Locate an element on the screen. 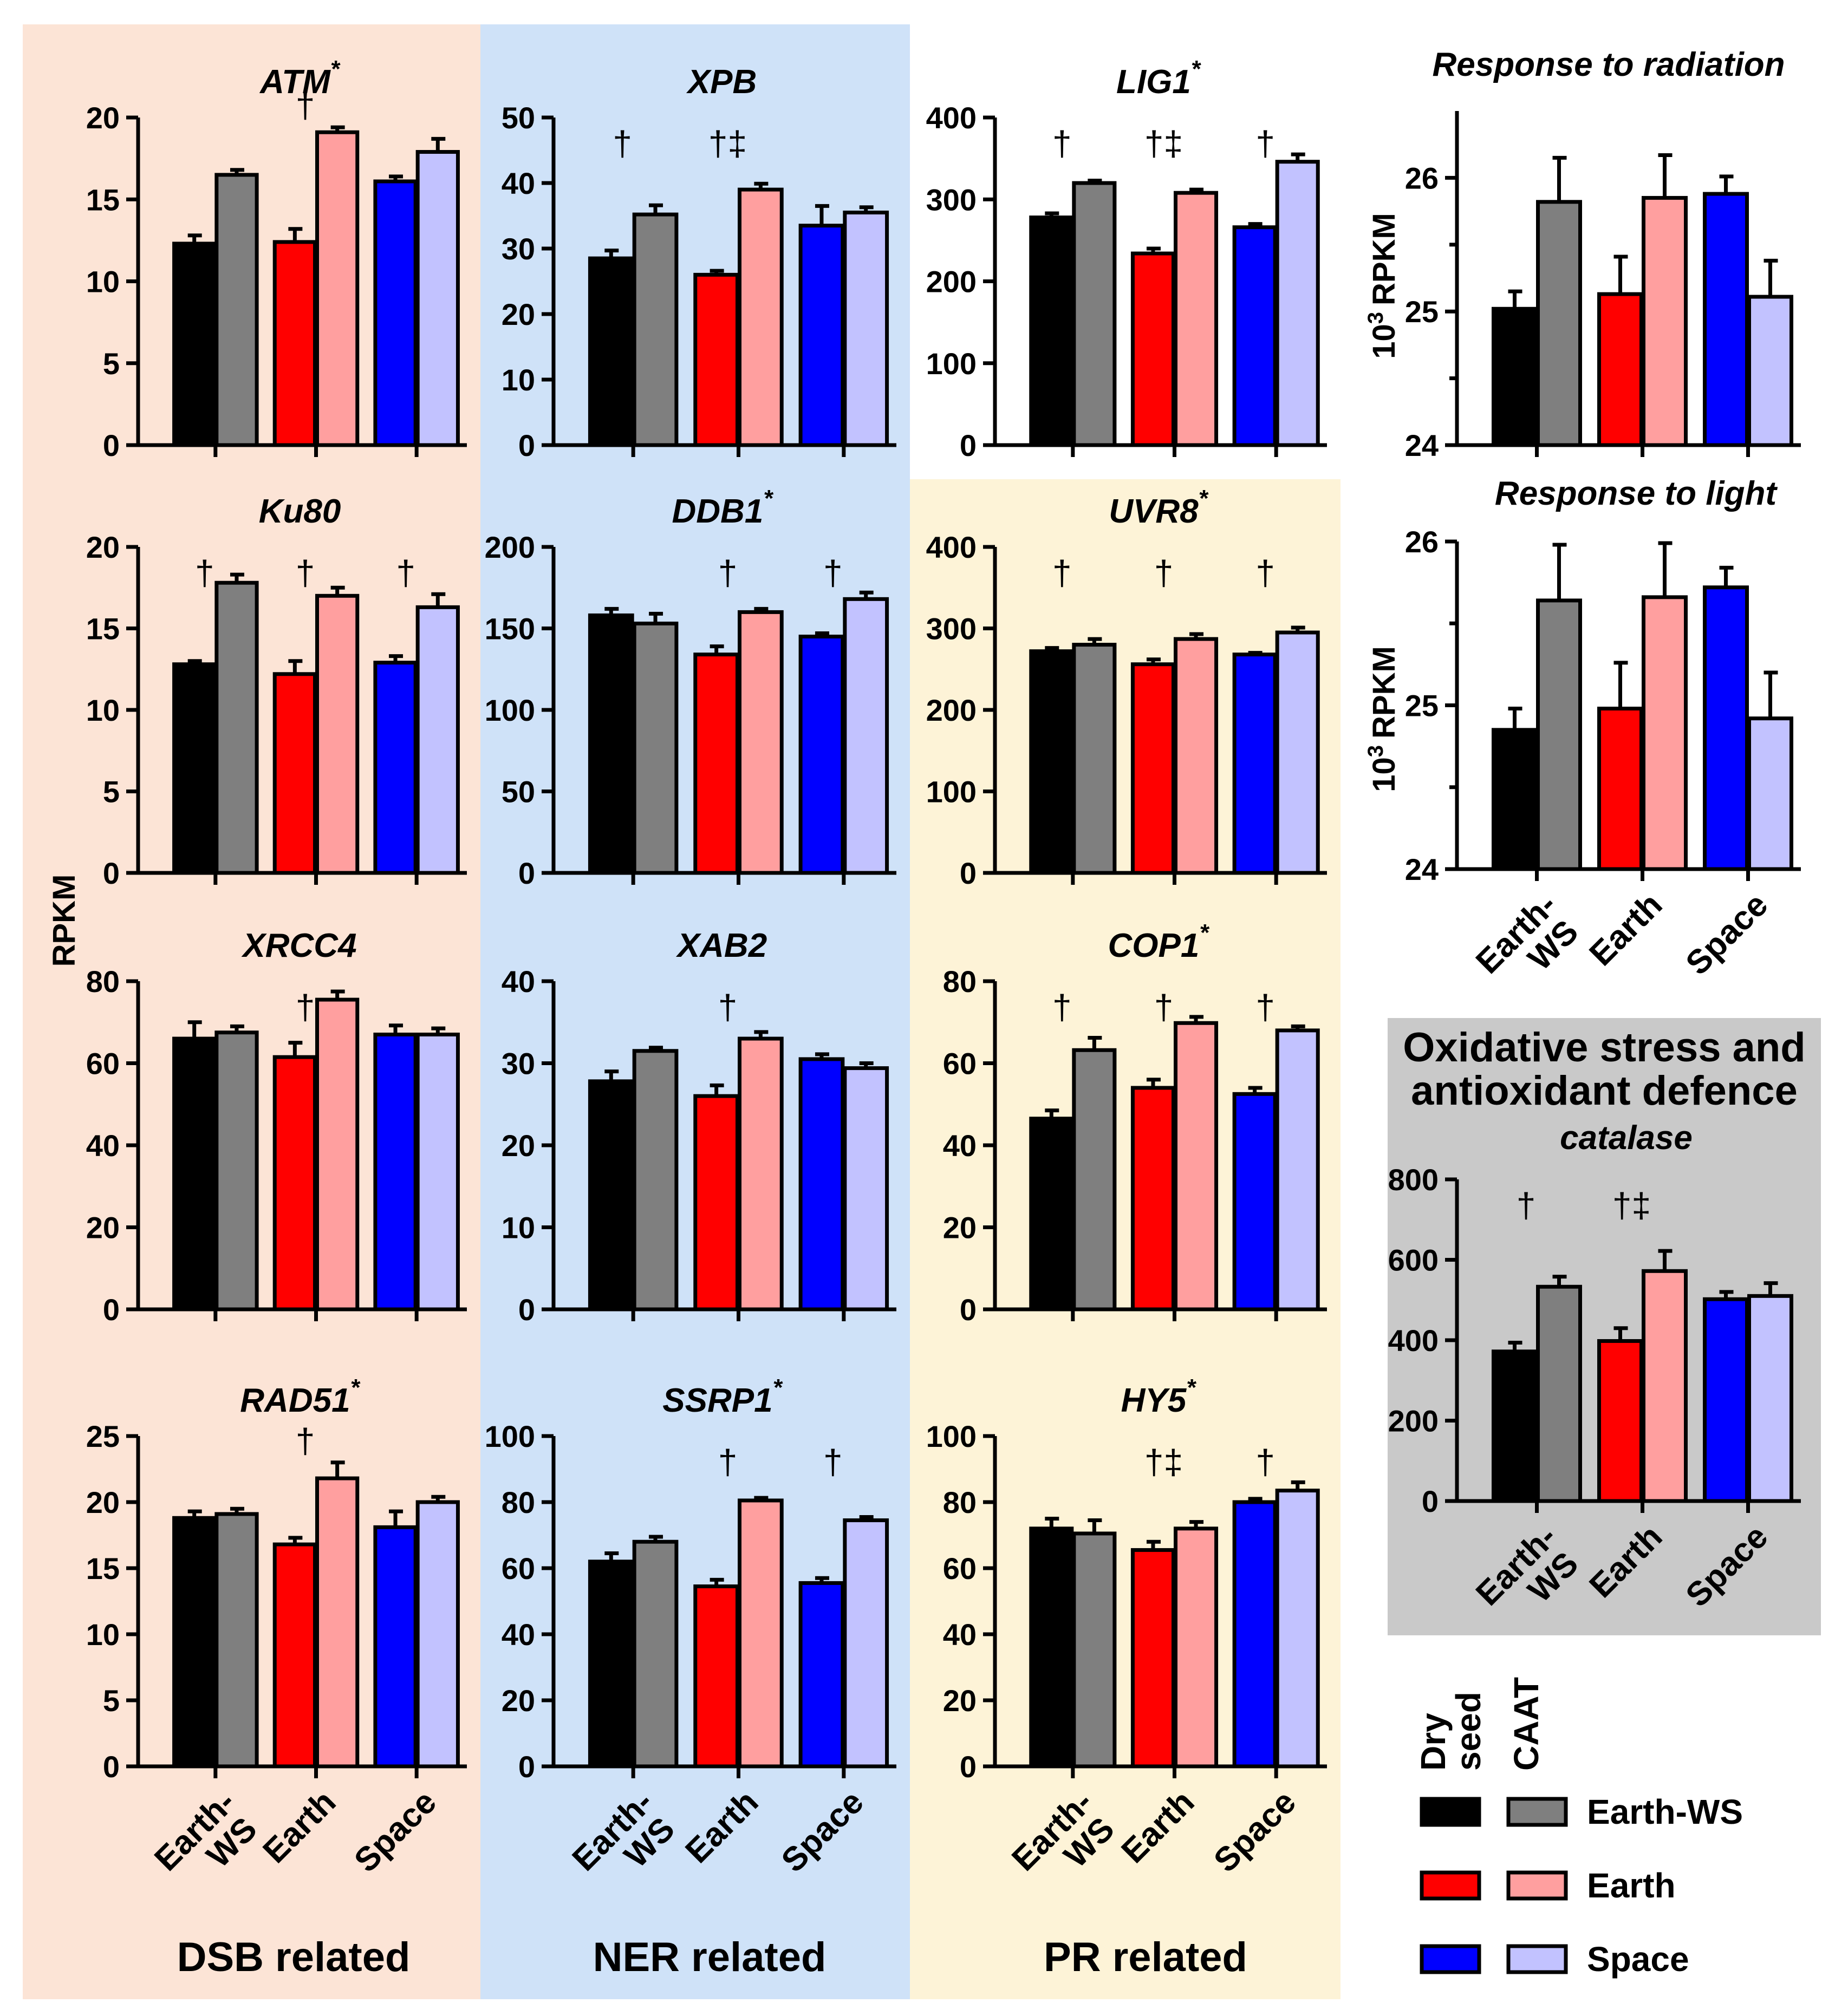 The image size is (1835, 2016). xrcc4-bar-space-caat is located at coordinates (437, 1172).